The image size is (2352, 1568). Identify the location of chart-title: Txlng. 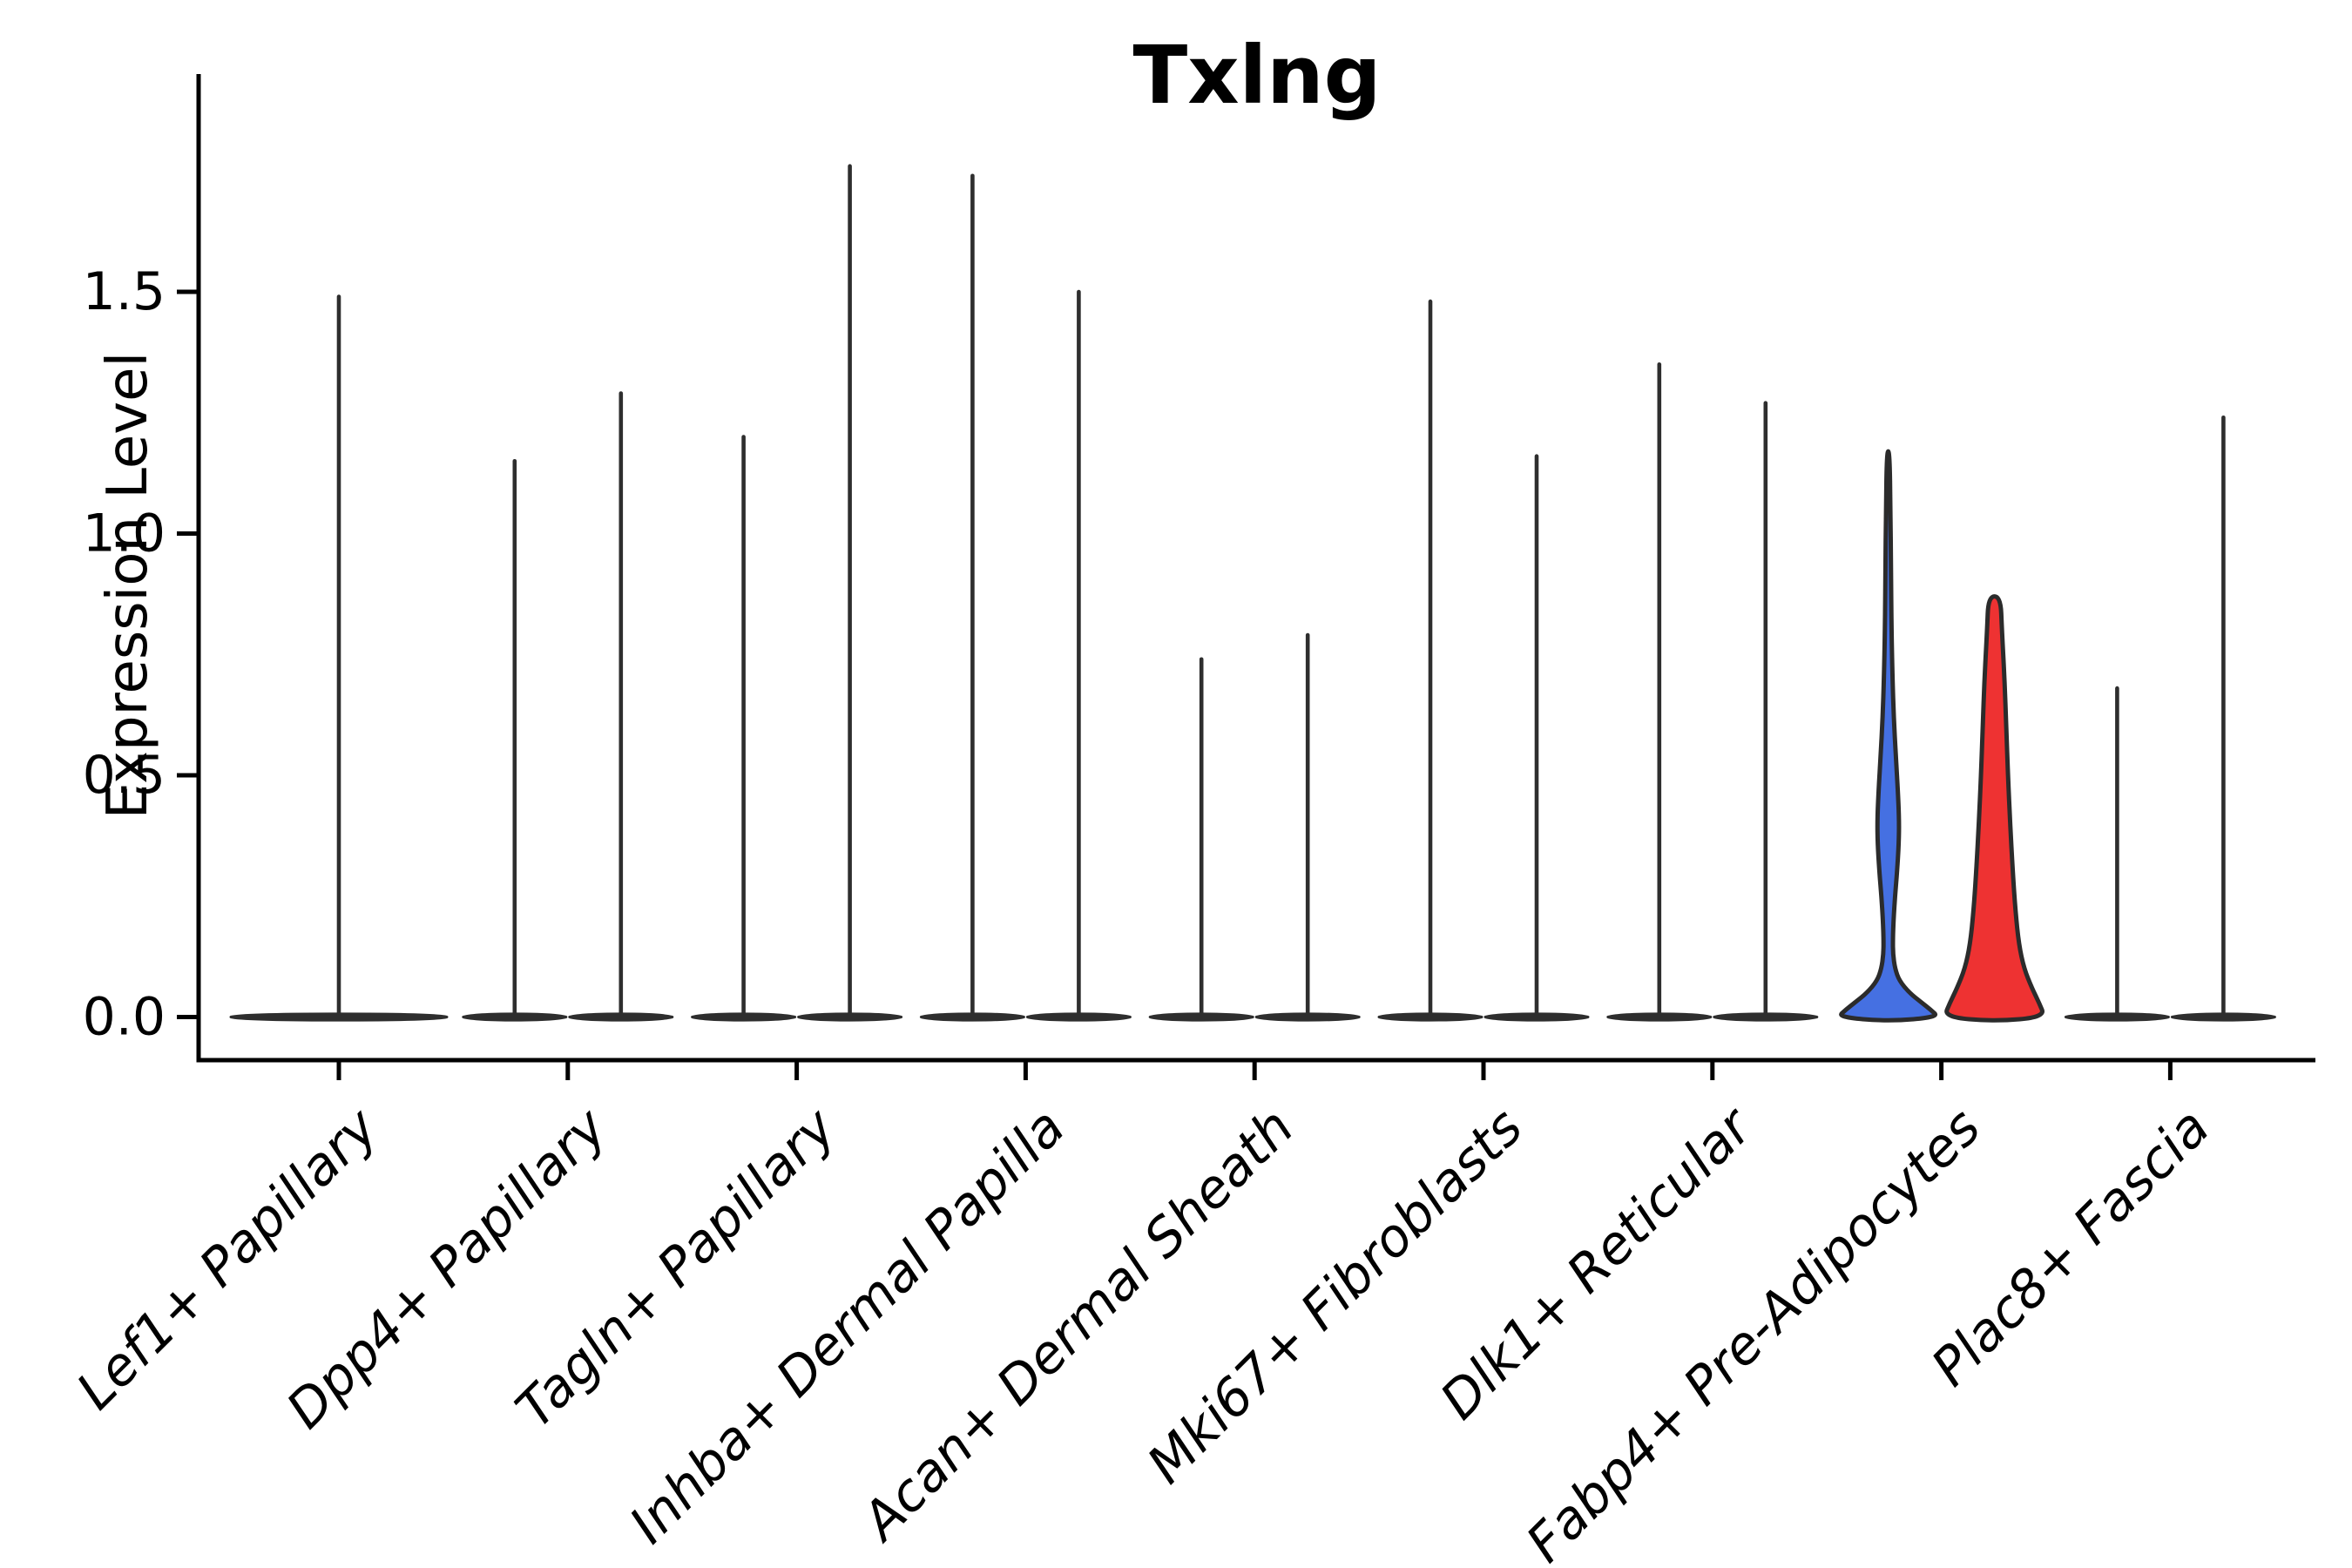
(1257, 75).